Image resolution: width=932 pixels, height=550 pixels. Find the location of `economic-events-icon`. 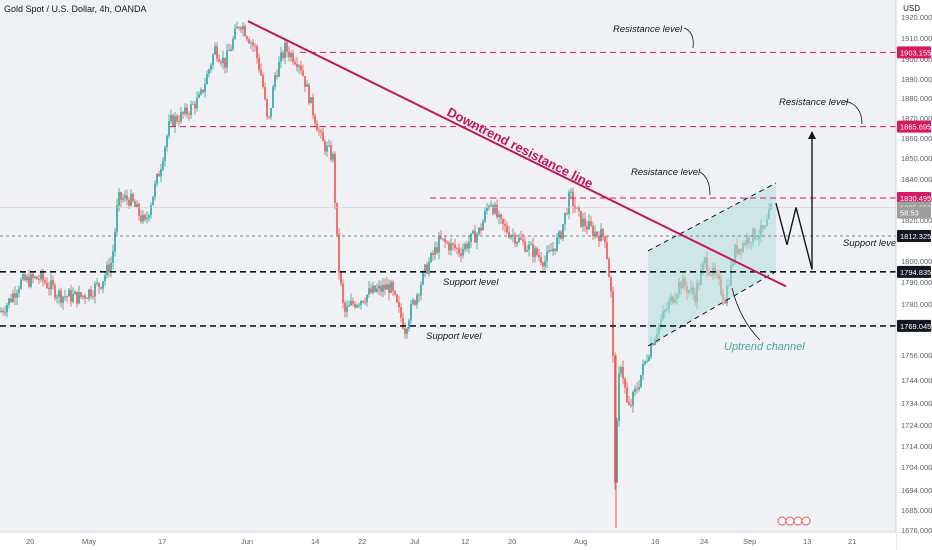

economic-events-icon is located at coordinates (794, 521).